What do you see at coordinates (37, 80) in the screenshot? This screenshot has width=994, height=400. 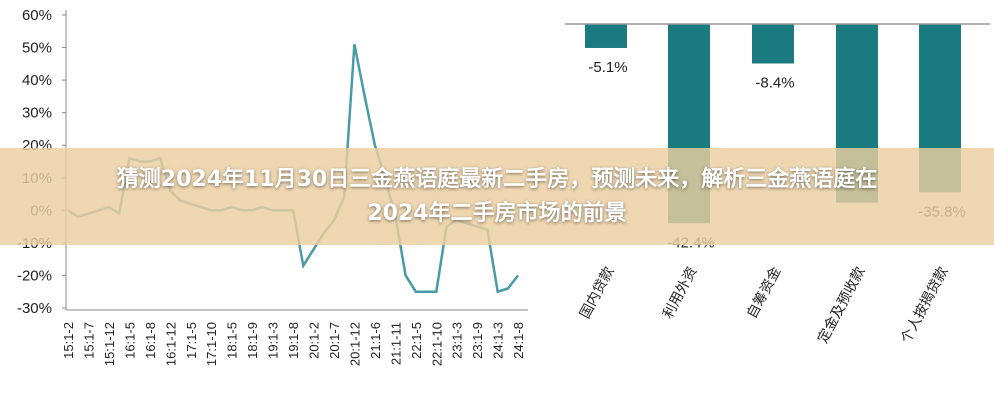 I see `y-tick-label: 40%` at bounding box center [37, 80].